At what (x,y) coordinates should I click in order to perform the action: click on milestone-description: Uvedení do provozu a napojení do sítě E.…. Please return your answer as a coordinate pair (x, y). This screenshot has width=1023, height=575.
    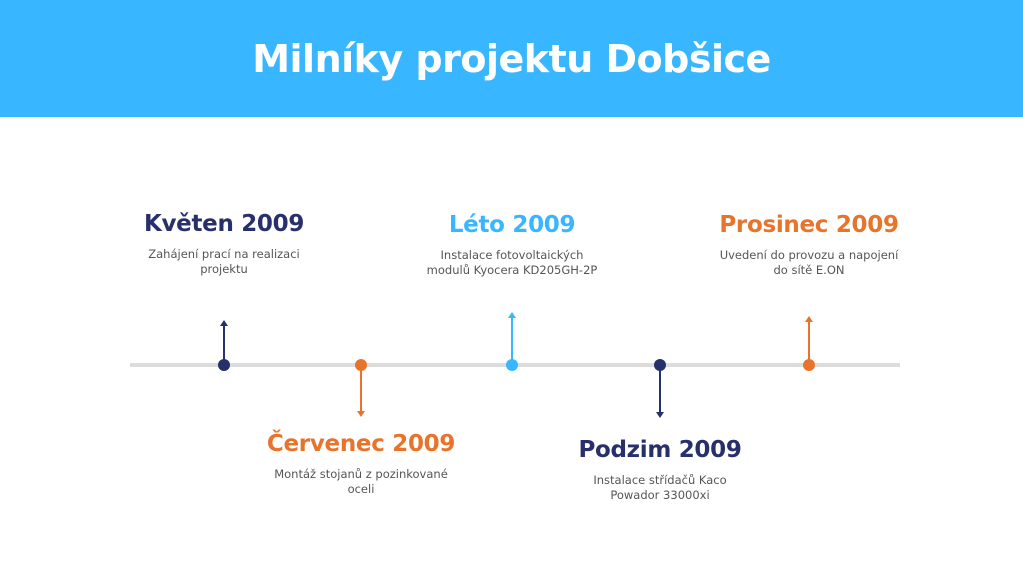
    Looking at the image, I should click on (809, 262).